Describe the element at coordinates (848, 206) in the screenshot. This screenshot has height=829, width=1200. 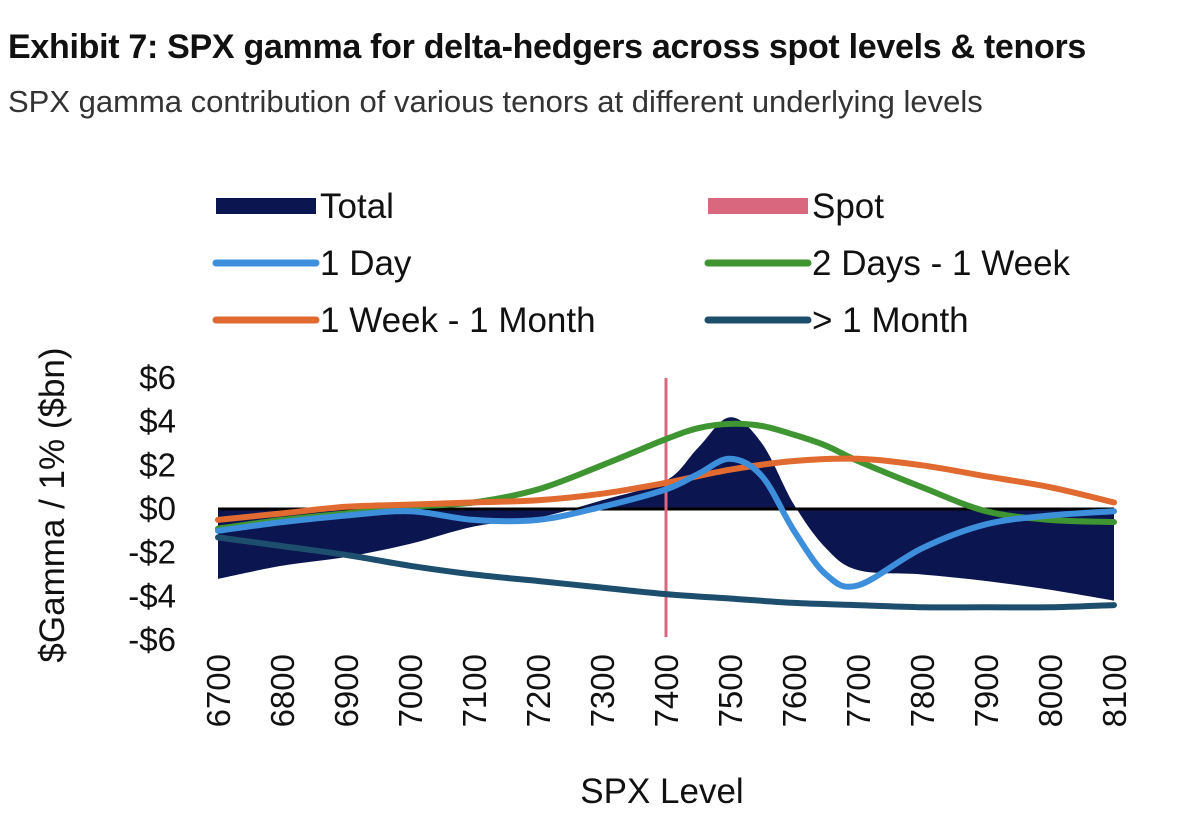
I see `legend-label: Spot` at that location.